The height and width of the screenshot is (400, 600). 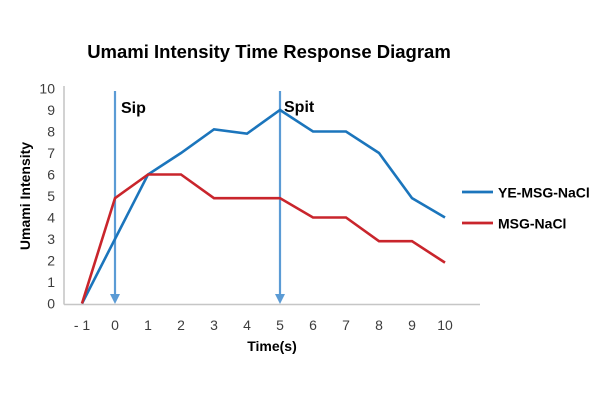 What do you see at coordinates (412, 325) in the screenshot?
I see `x-tick-label: 9` at bounding box center [412, 325].